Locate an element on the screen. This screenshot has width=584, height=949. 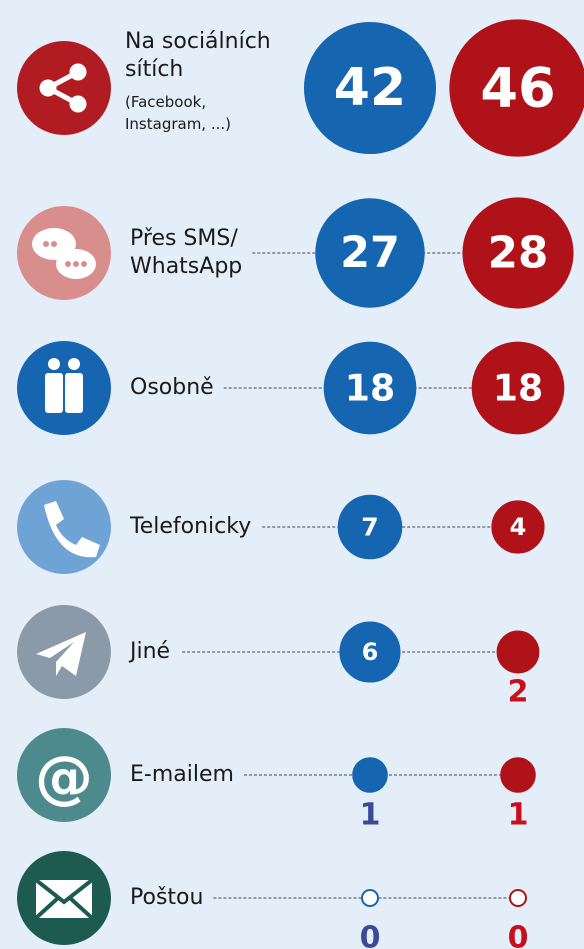
chat-glyph is located at coordinates (64, 253).